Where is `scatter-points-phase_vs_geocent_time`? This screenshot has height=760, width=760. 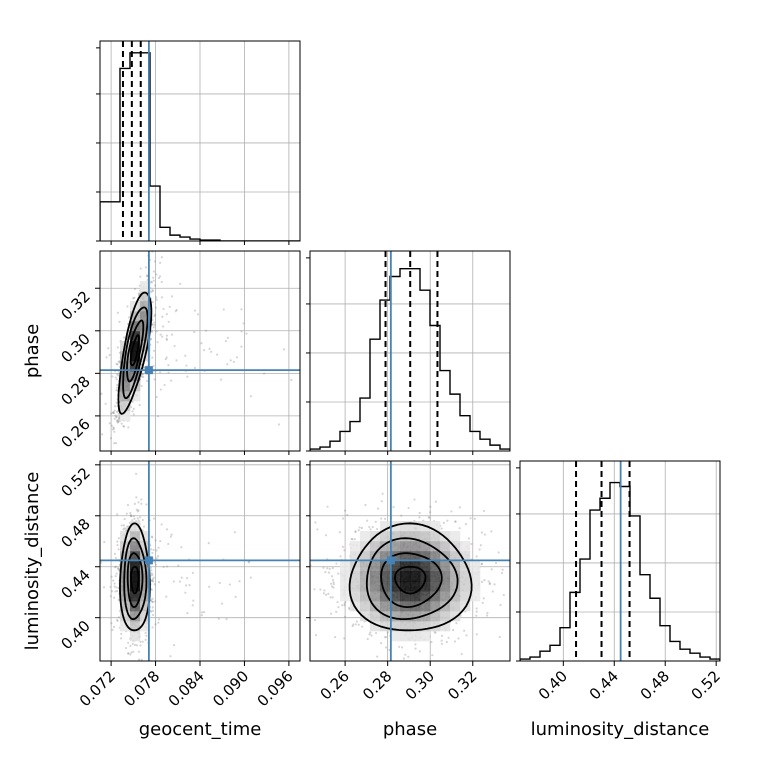 scatter-points-phase_vs_geocent_time is located at coordinates (196, 346).